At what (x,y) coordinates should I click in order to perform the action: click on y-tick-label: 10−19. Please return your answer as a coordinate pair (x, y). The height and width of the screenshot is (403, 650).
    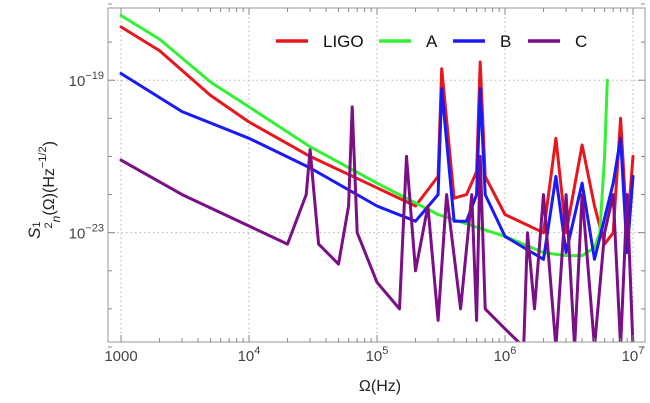
    Looking at the image, I should click on (86, 80).